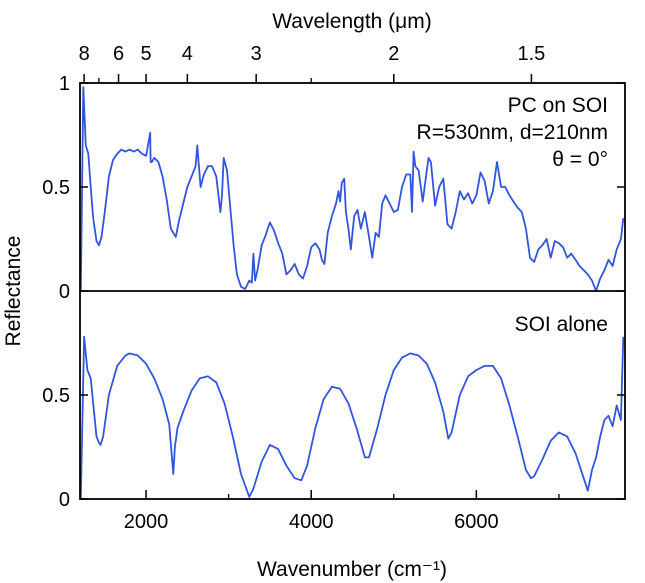 This screenshot has width=645, height=583. What do you see at coordinates (145, 54) in the screenshot?
I see `wavelength-tick-label: 5` at bounding box center [145, 54].